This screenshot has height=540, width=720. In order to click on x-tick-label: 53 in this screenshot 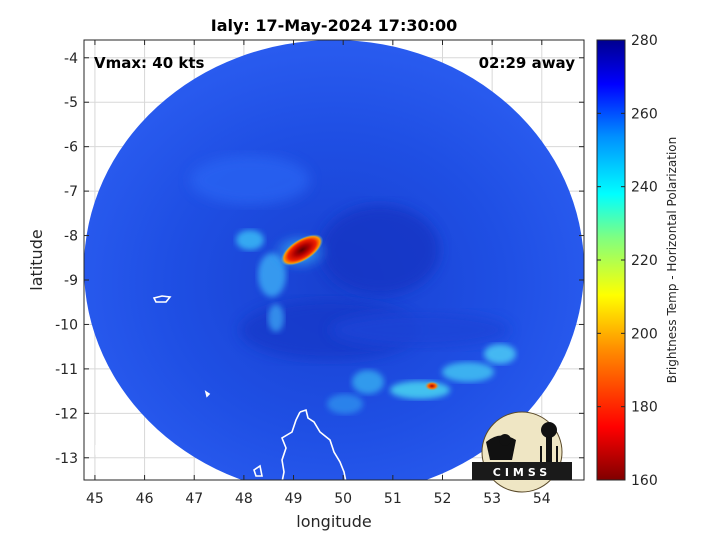, I will do `click(492, 499)`.